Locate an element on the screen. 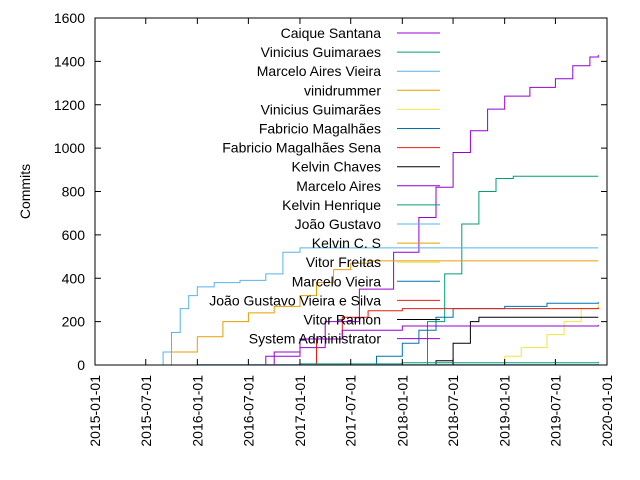 The image size is (640, 480). legend-label-vitor-freitas: Vitor Freitas is located at coordinates (343, 262).